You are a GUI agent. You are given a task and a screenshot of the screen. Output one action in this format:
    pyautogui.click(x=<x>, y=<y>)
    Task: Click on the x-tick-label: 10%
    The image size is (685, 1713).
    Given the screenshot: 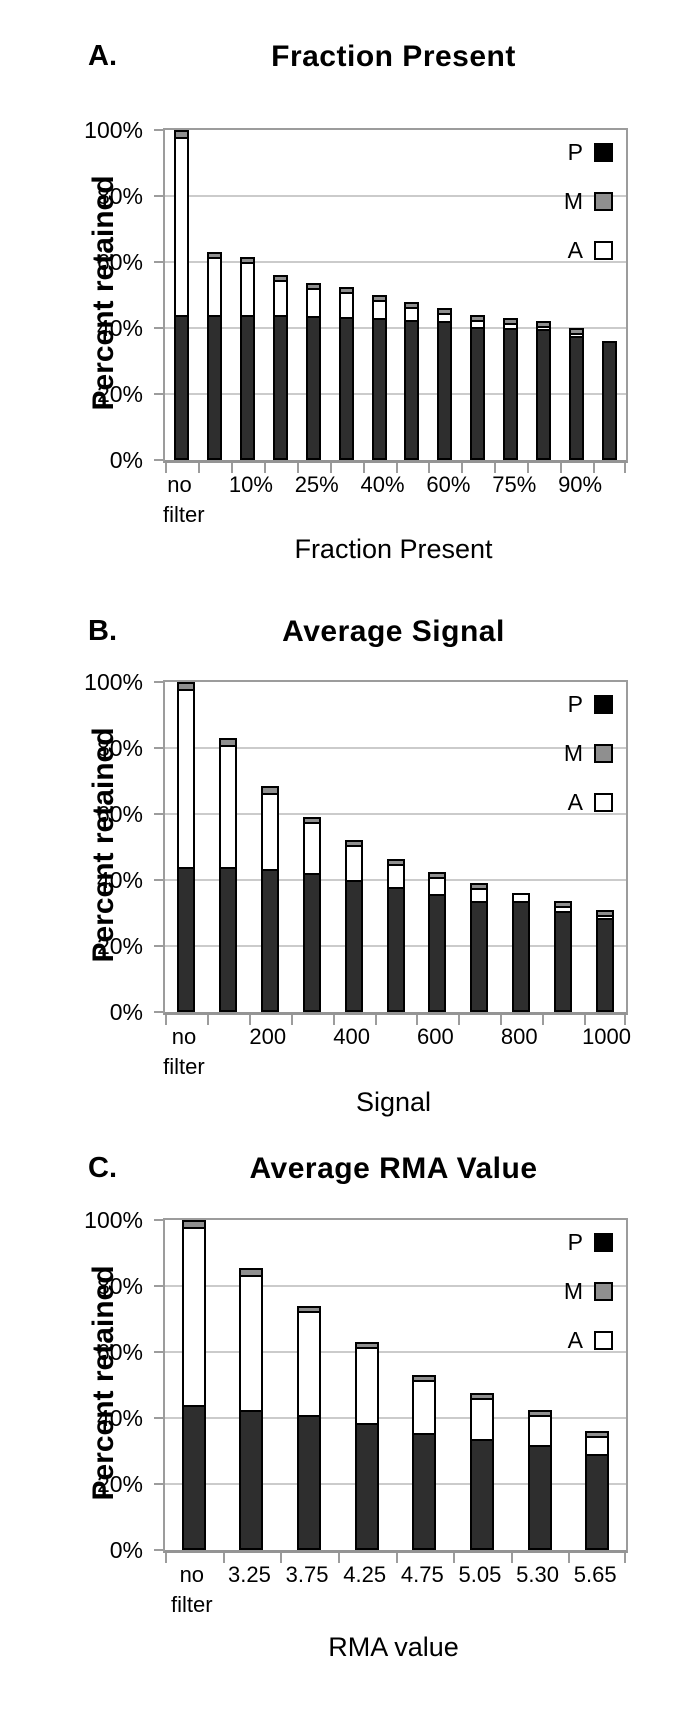 What is the action you would take?
    pyautogui.click(x=251, y=500)
    